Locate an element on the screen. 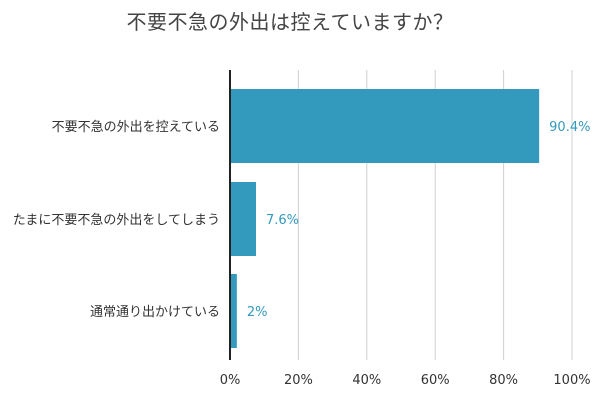 The image size is (600, 400). x-axis-ticks: 0% 20% 40% 60% 80% 100% is located at coordinates (405, 380).